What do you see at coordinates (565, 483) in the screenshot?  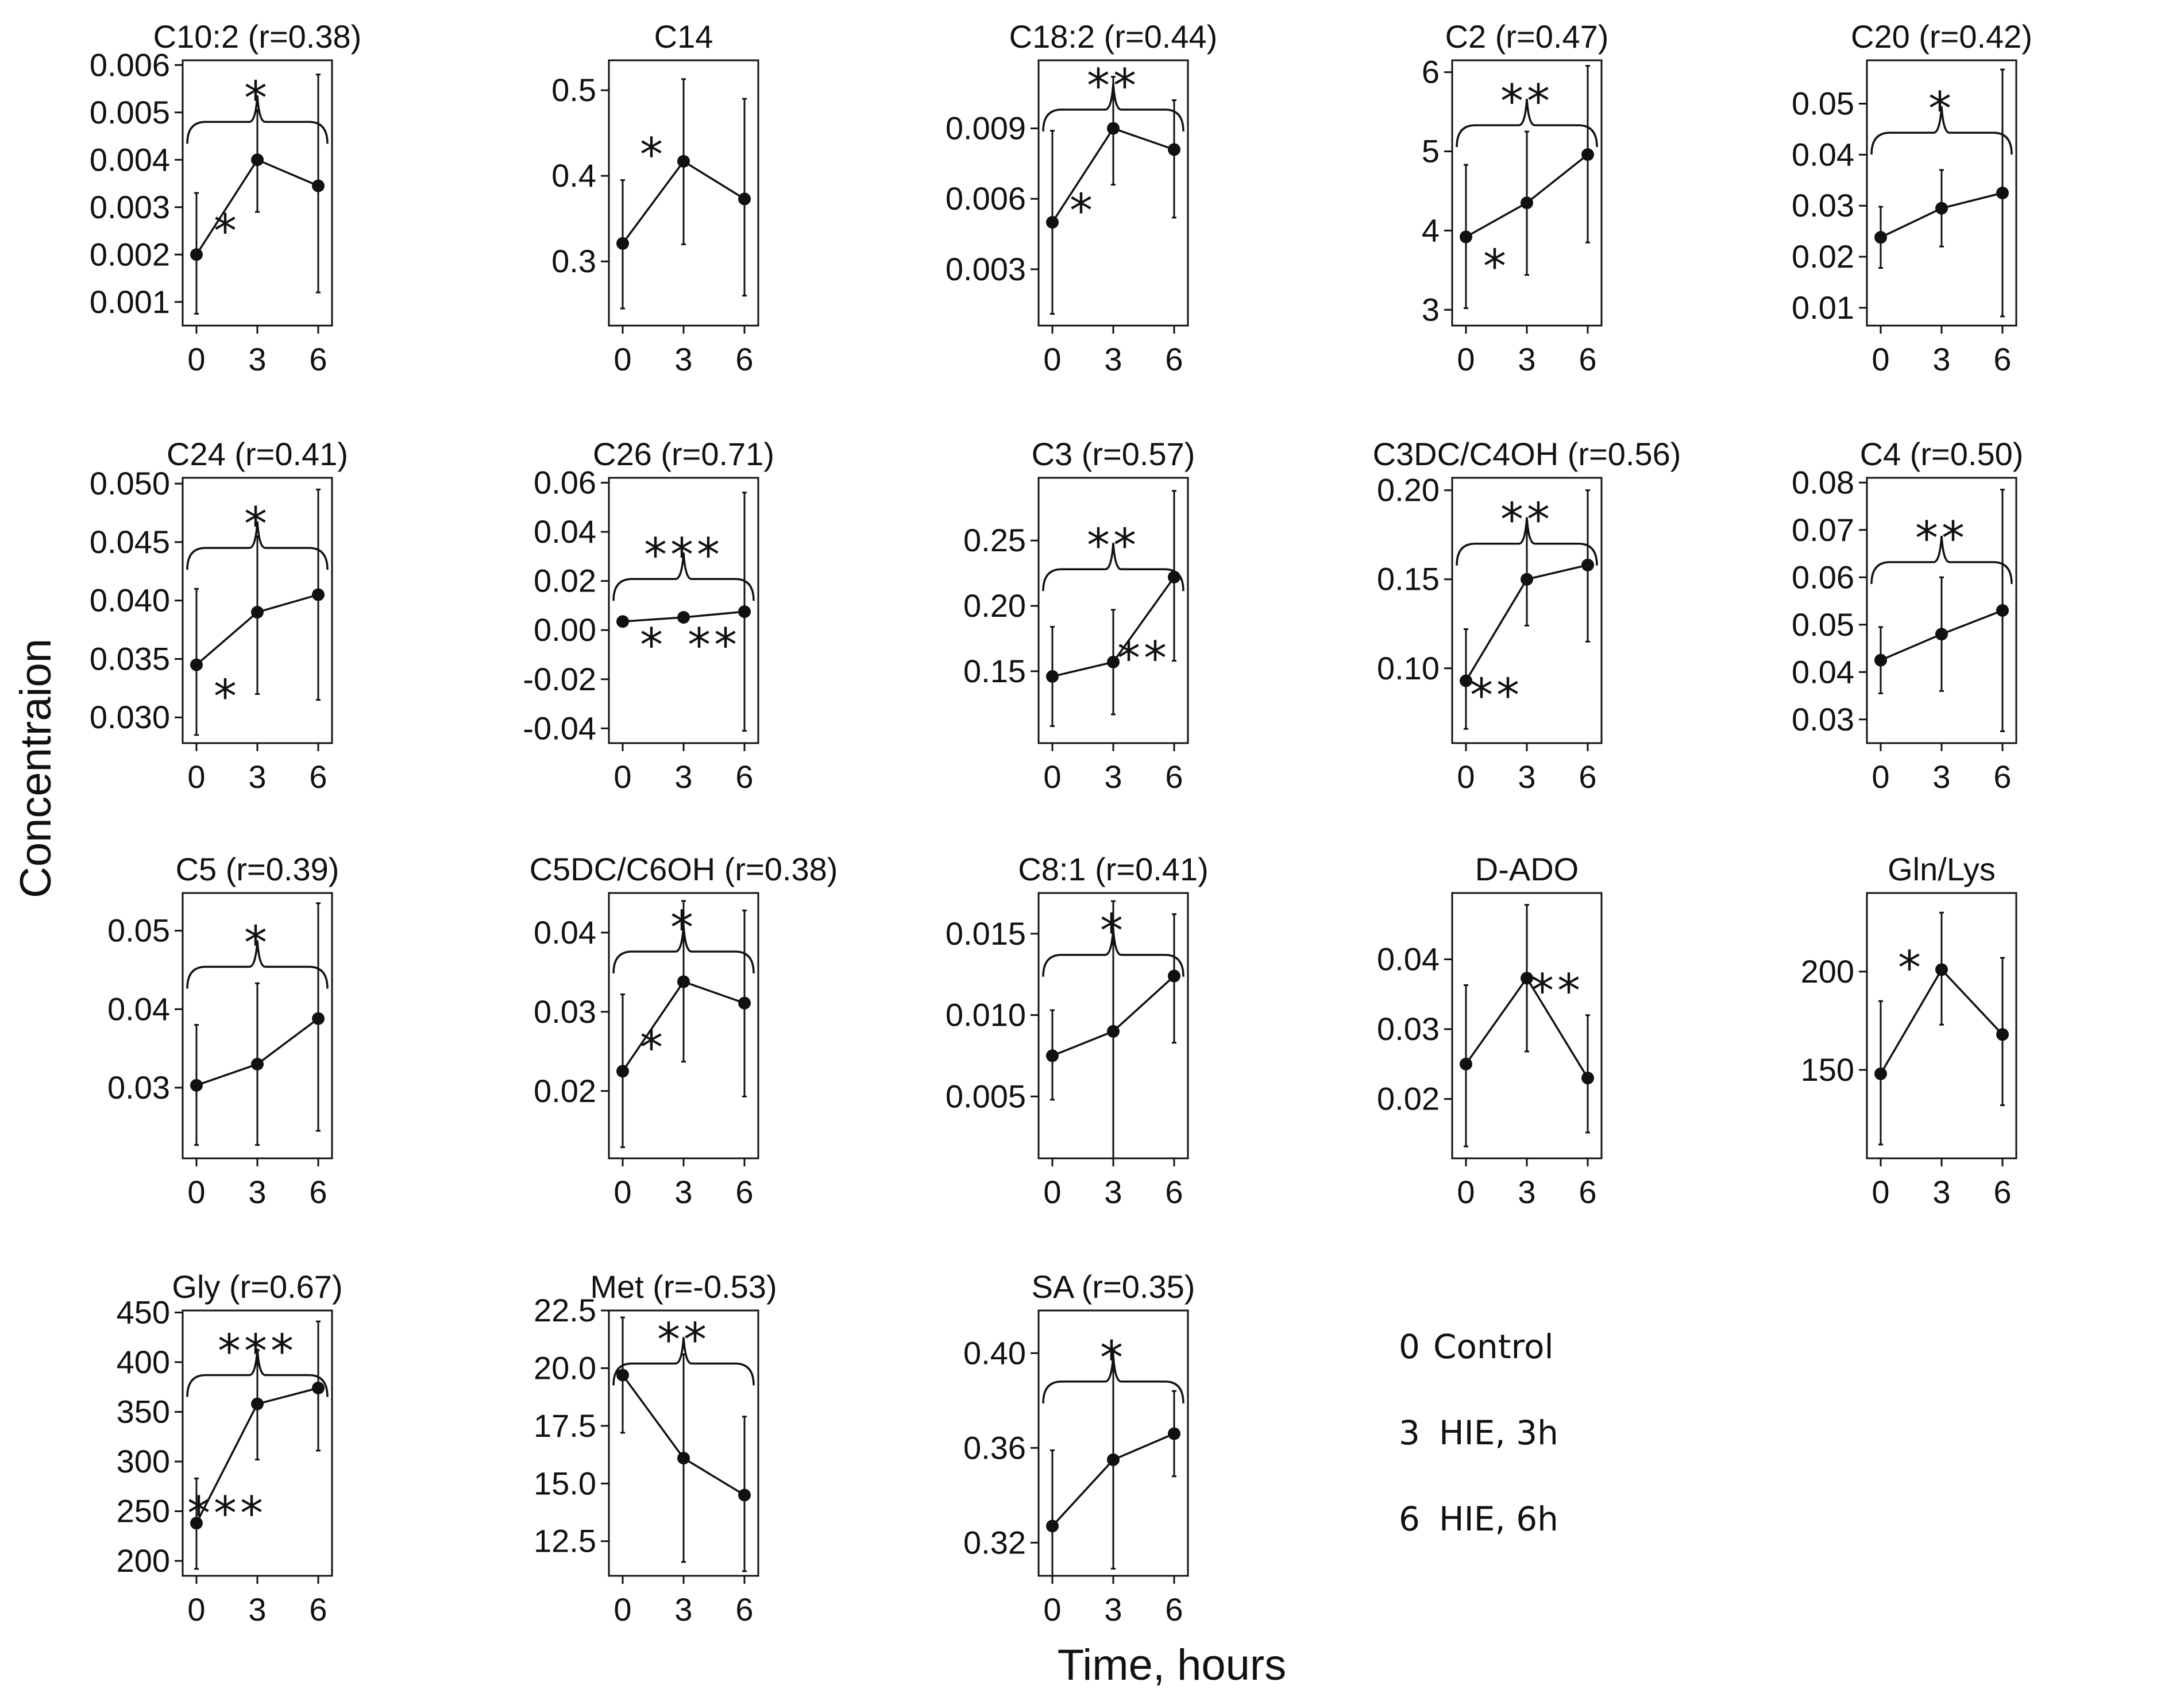 I see `y-tick-label: 0.06` at bounding box center [565, 483].